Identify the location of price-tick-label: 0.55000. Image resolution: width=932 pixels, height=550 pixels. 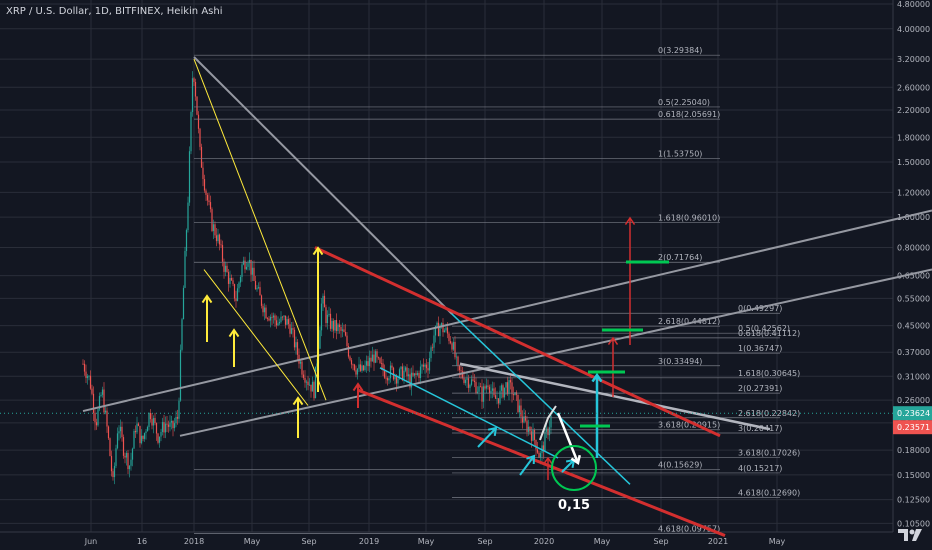
(913, 298).